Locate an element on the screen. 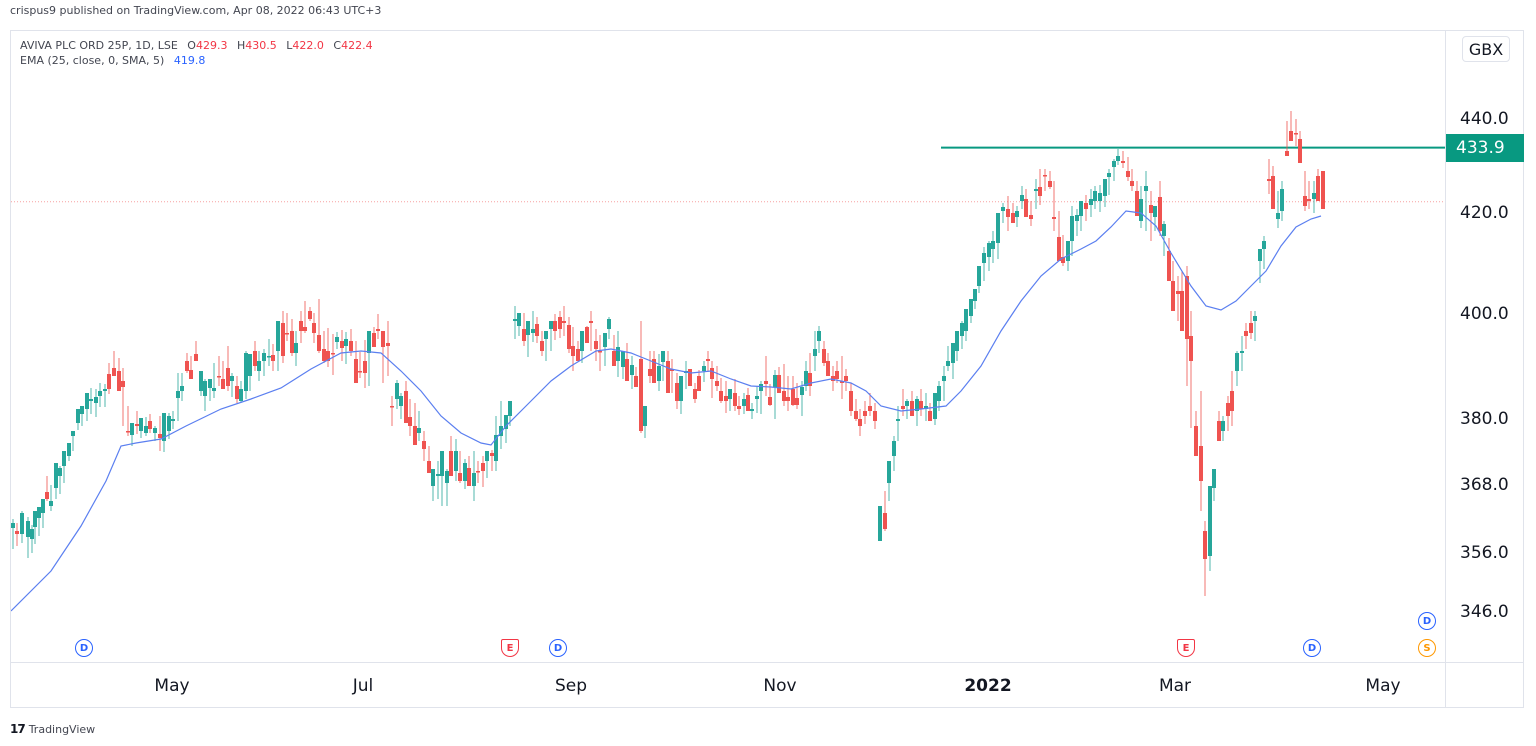 The image size is (1536, 746). time-tick-label: May is located at coordinates (1383, 686).